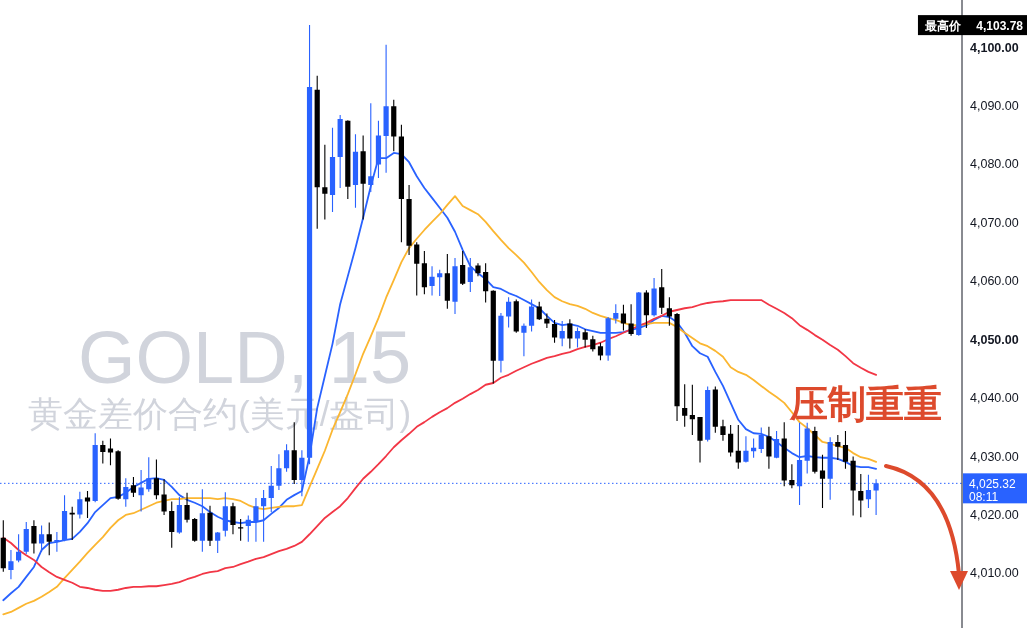  Describe the element at coordinates (994, 47) in the screenshot. I see `y-tick-label: 4,100.00` at that location.